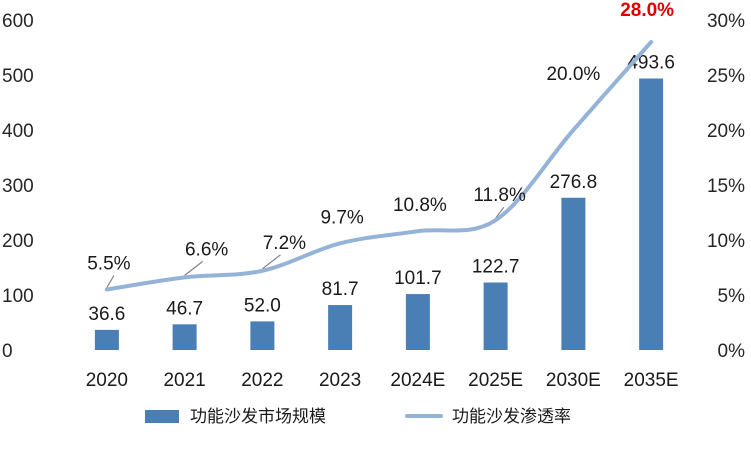  I want to click on line-value-label: 11.8%, so click(499, 195).